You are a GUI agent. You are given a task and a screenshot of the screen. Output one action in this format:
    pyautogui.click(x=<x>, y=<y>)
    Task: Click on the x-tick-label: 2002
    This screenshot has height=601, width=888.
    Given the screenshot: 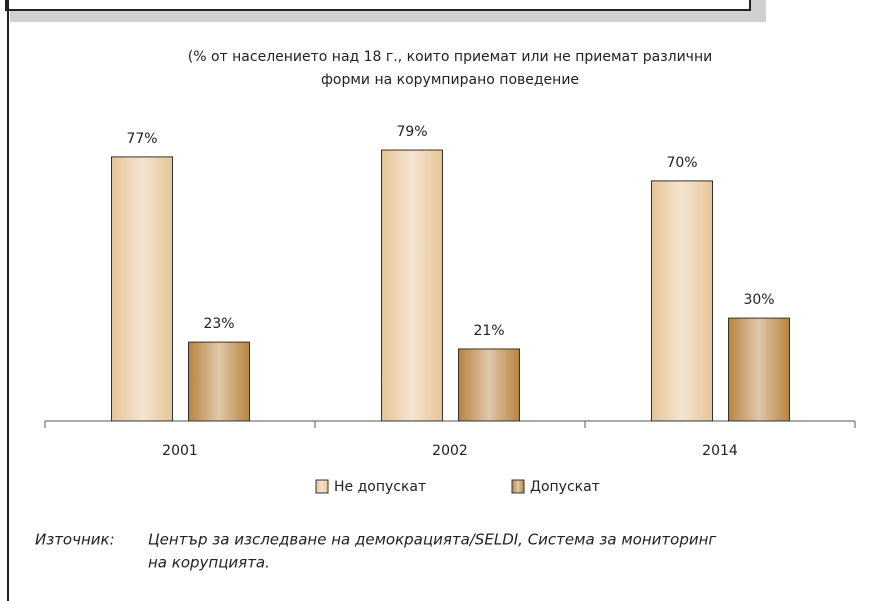 What is the action you would take?
    pyautogui.click(x=450, y=451)
    